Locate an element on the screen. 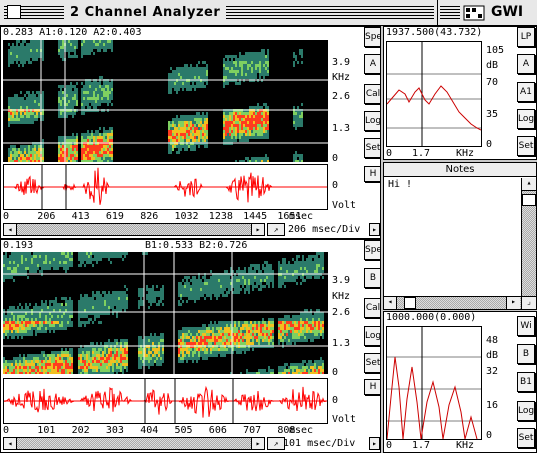 The width and height of the screenshot is (537, 453). notes-panel: Notes Hi ! ▴ ◂ ▸ ⌟ is located at coordinates (460, 236).